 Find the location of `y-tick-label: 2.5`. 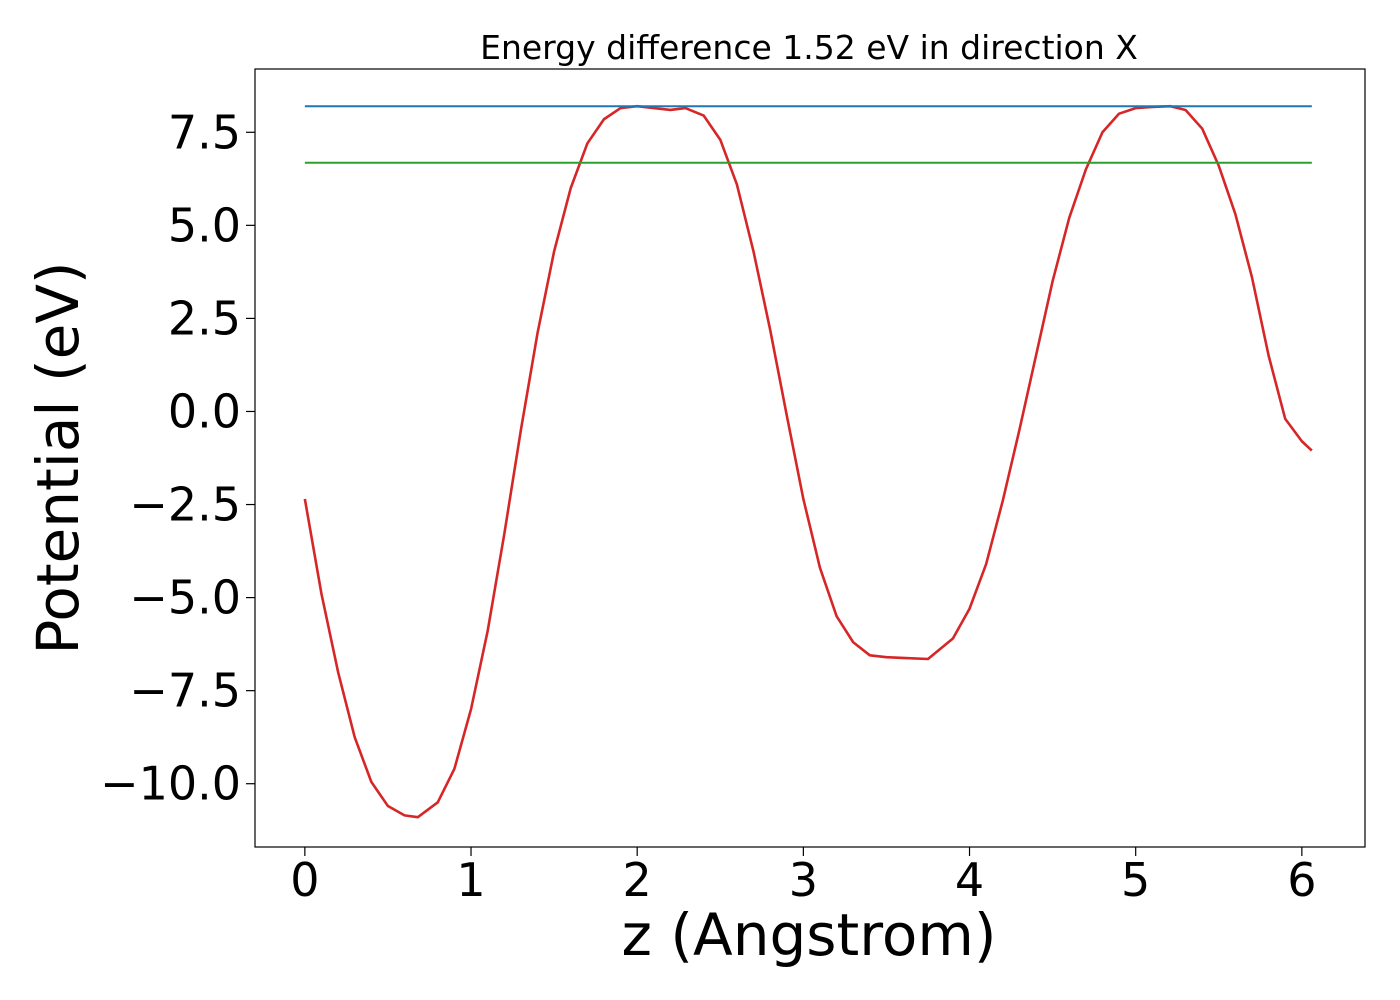

y-tick-label: 2.5 is located at coordinates (204, 318).